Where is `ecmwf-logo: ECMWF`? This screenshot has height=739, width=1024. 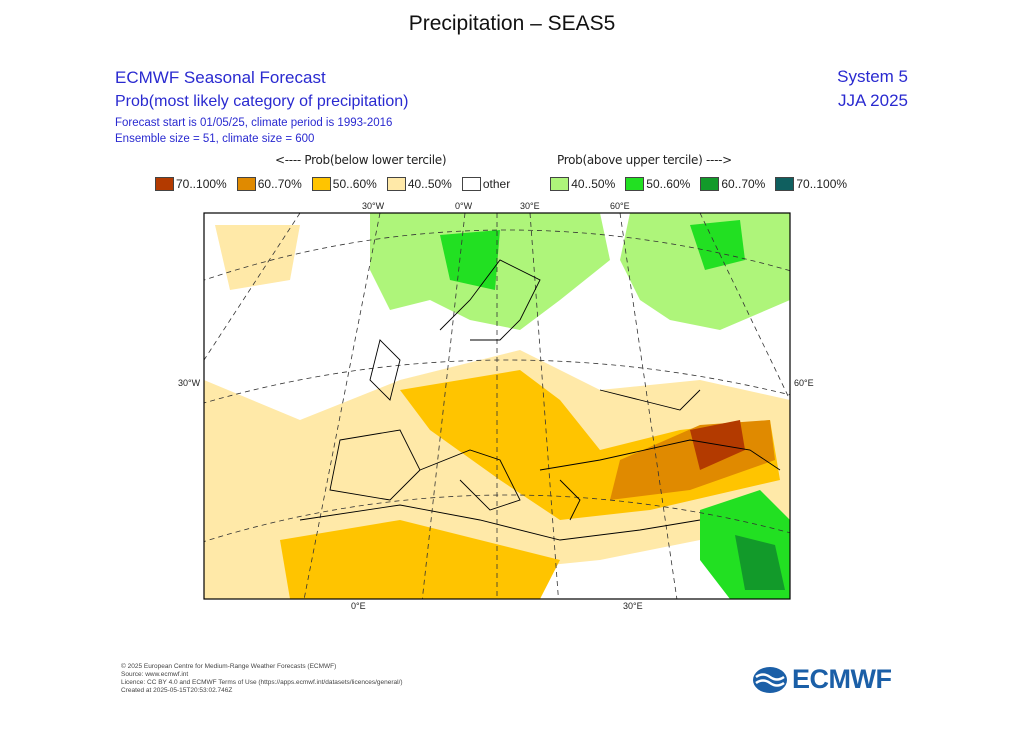
ecmwf-logo: ECMWF is located at coordinates (822, 679).